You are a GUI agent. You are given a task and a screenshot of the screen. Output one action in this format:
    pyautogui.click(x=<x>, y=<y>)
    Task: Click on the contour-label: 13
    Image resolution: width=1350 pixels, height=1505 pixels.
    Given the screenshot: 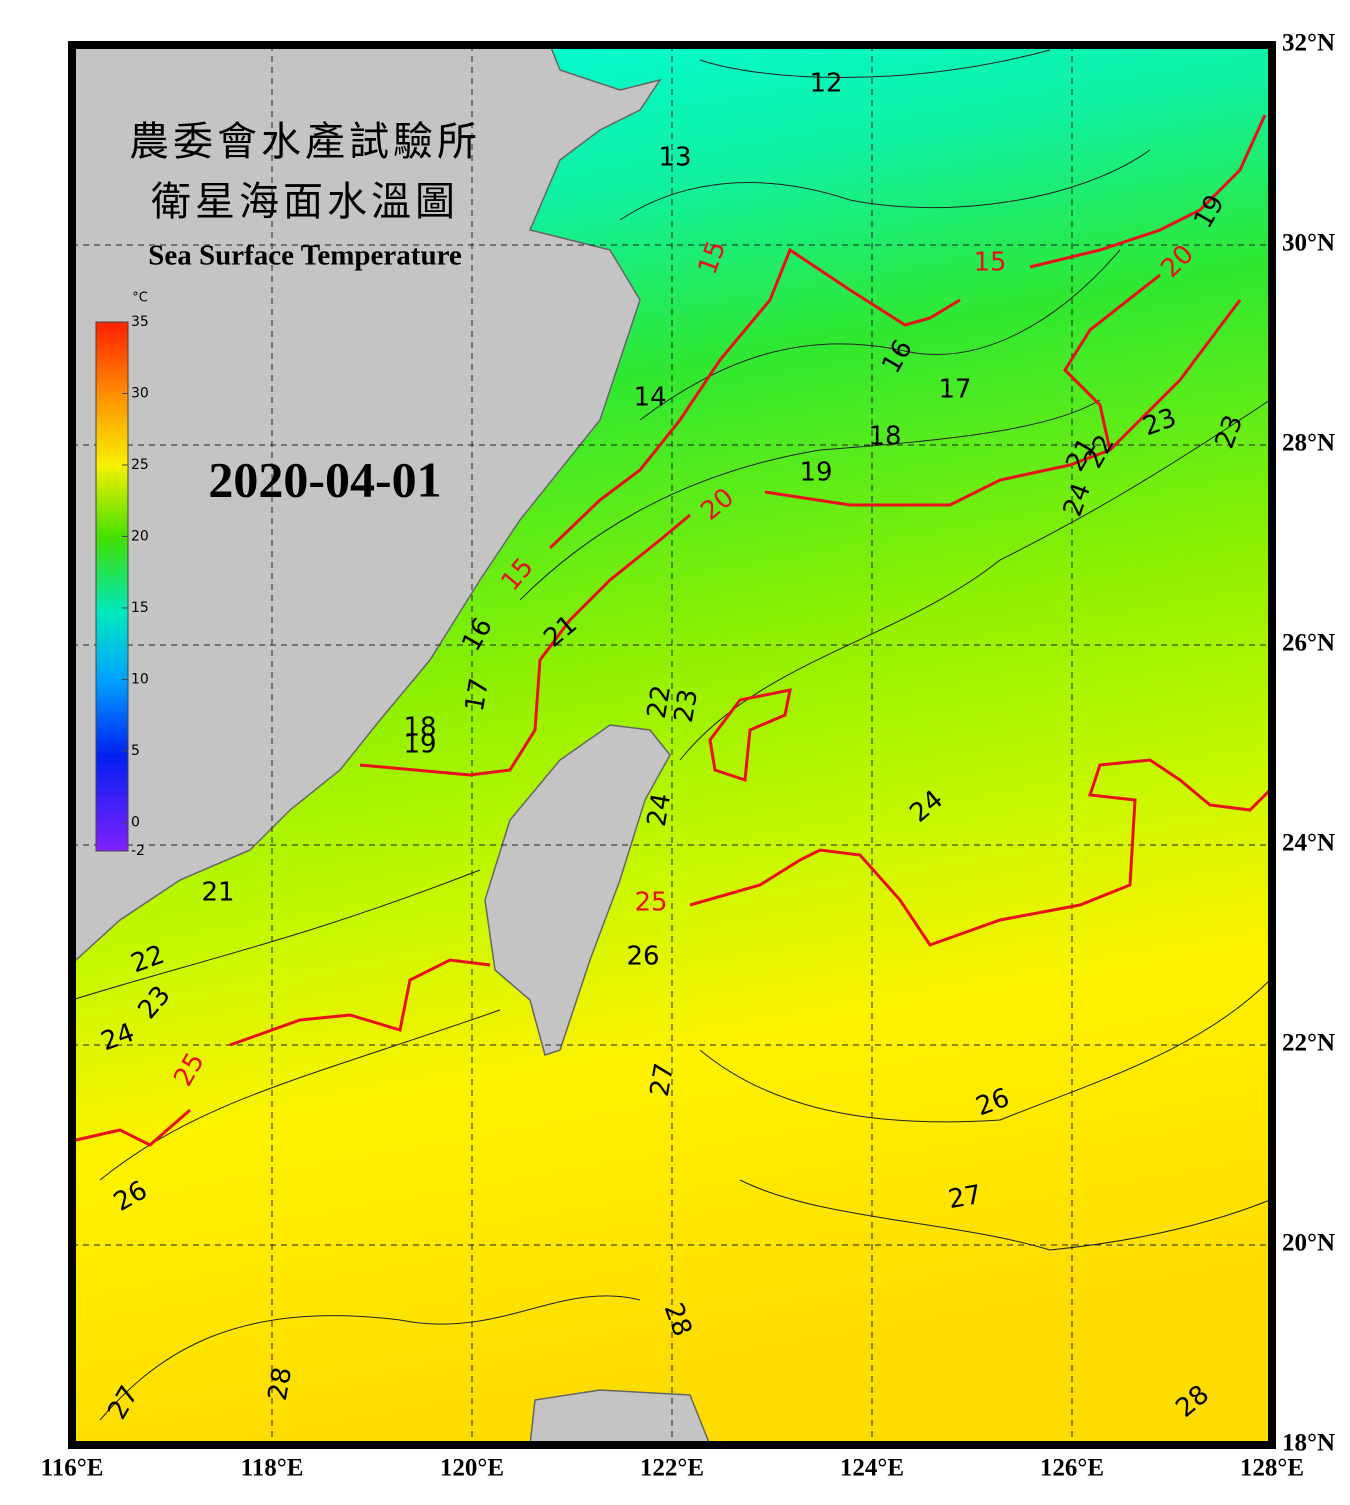 What is the action you would take?
    pyautogui.click(x=674, y=158)
    